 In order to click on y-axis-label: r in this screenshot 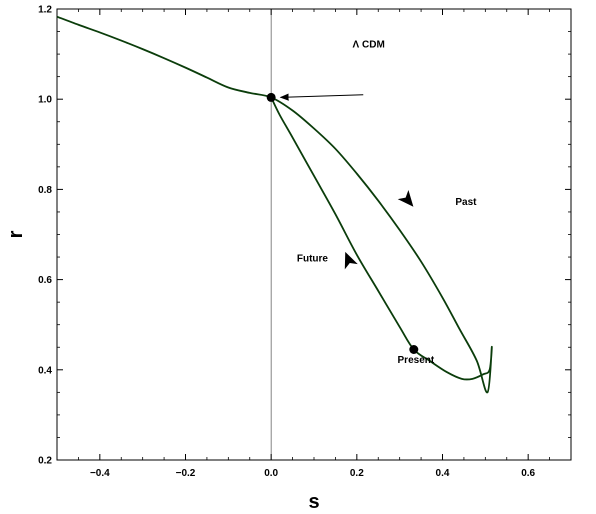, I will do `click(16, 234)`.